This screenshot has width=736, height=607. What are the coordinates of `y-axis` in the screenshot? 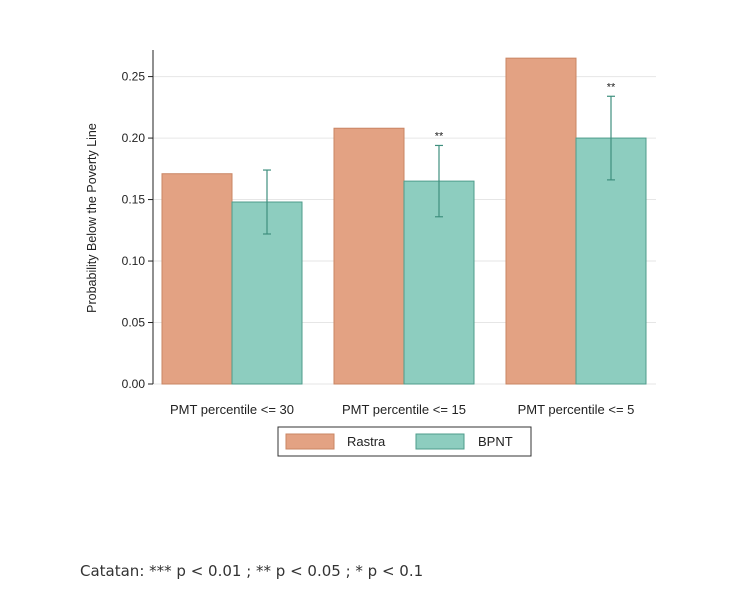 It's located at (151, 217).